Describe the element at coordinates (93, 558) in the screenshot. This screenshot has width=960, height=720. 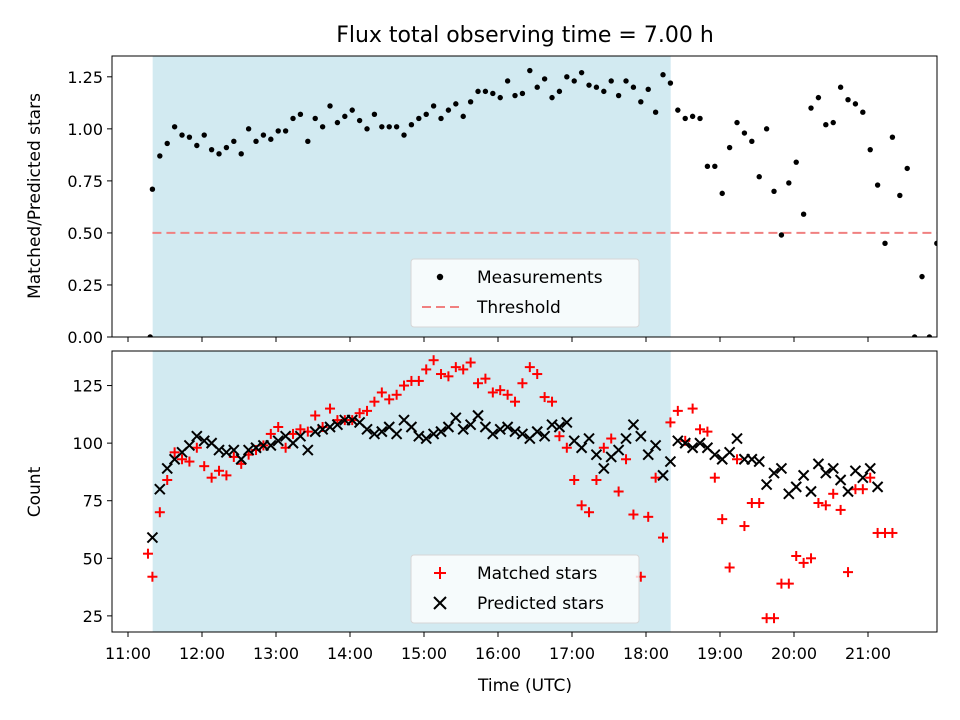
I see `y-tick-label: 50` at that location.